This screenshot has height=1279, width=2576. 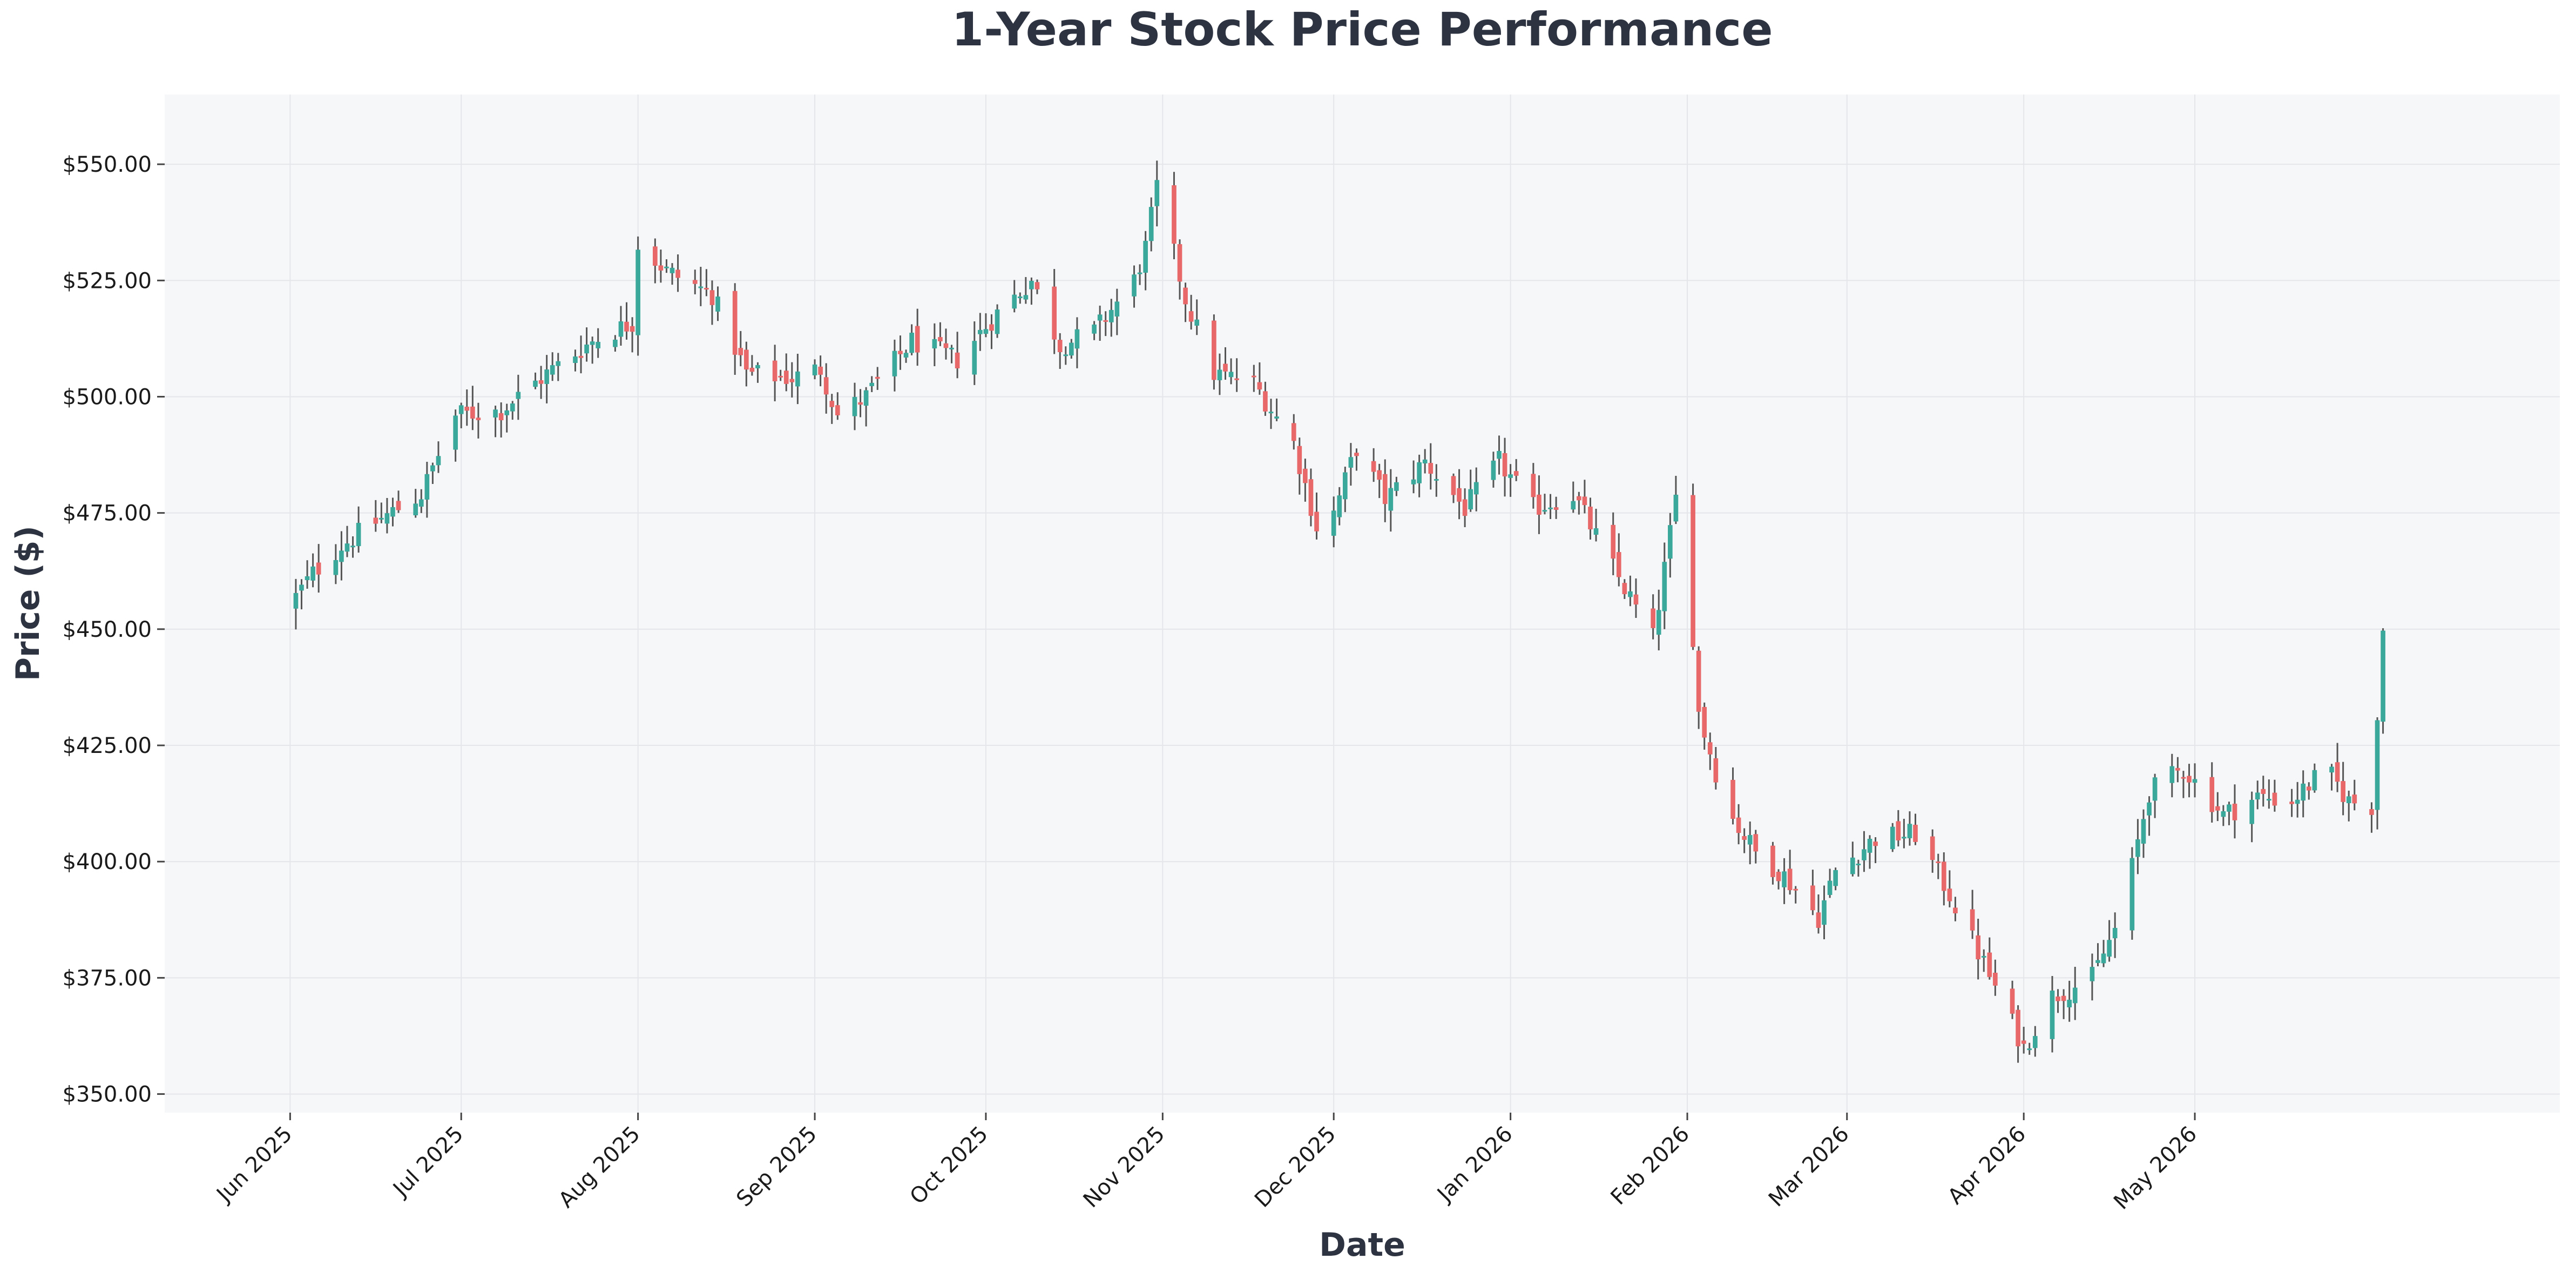 I want to click on y-tick-label: $375.00, so click(x=108, y=978).